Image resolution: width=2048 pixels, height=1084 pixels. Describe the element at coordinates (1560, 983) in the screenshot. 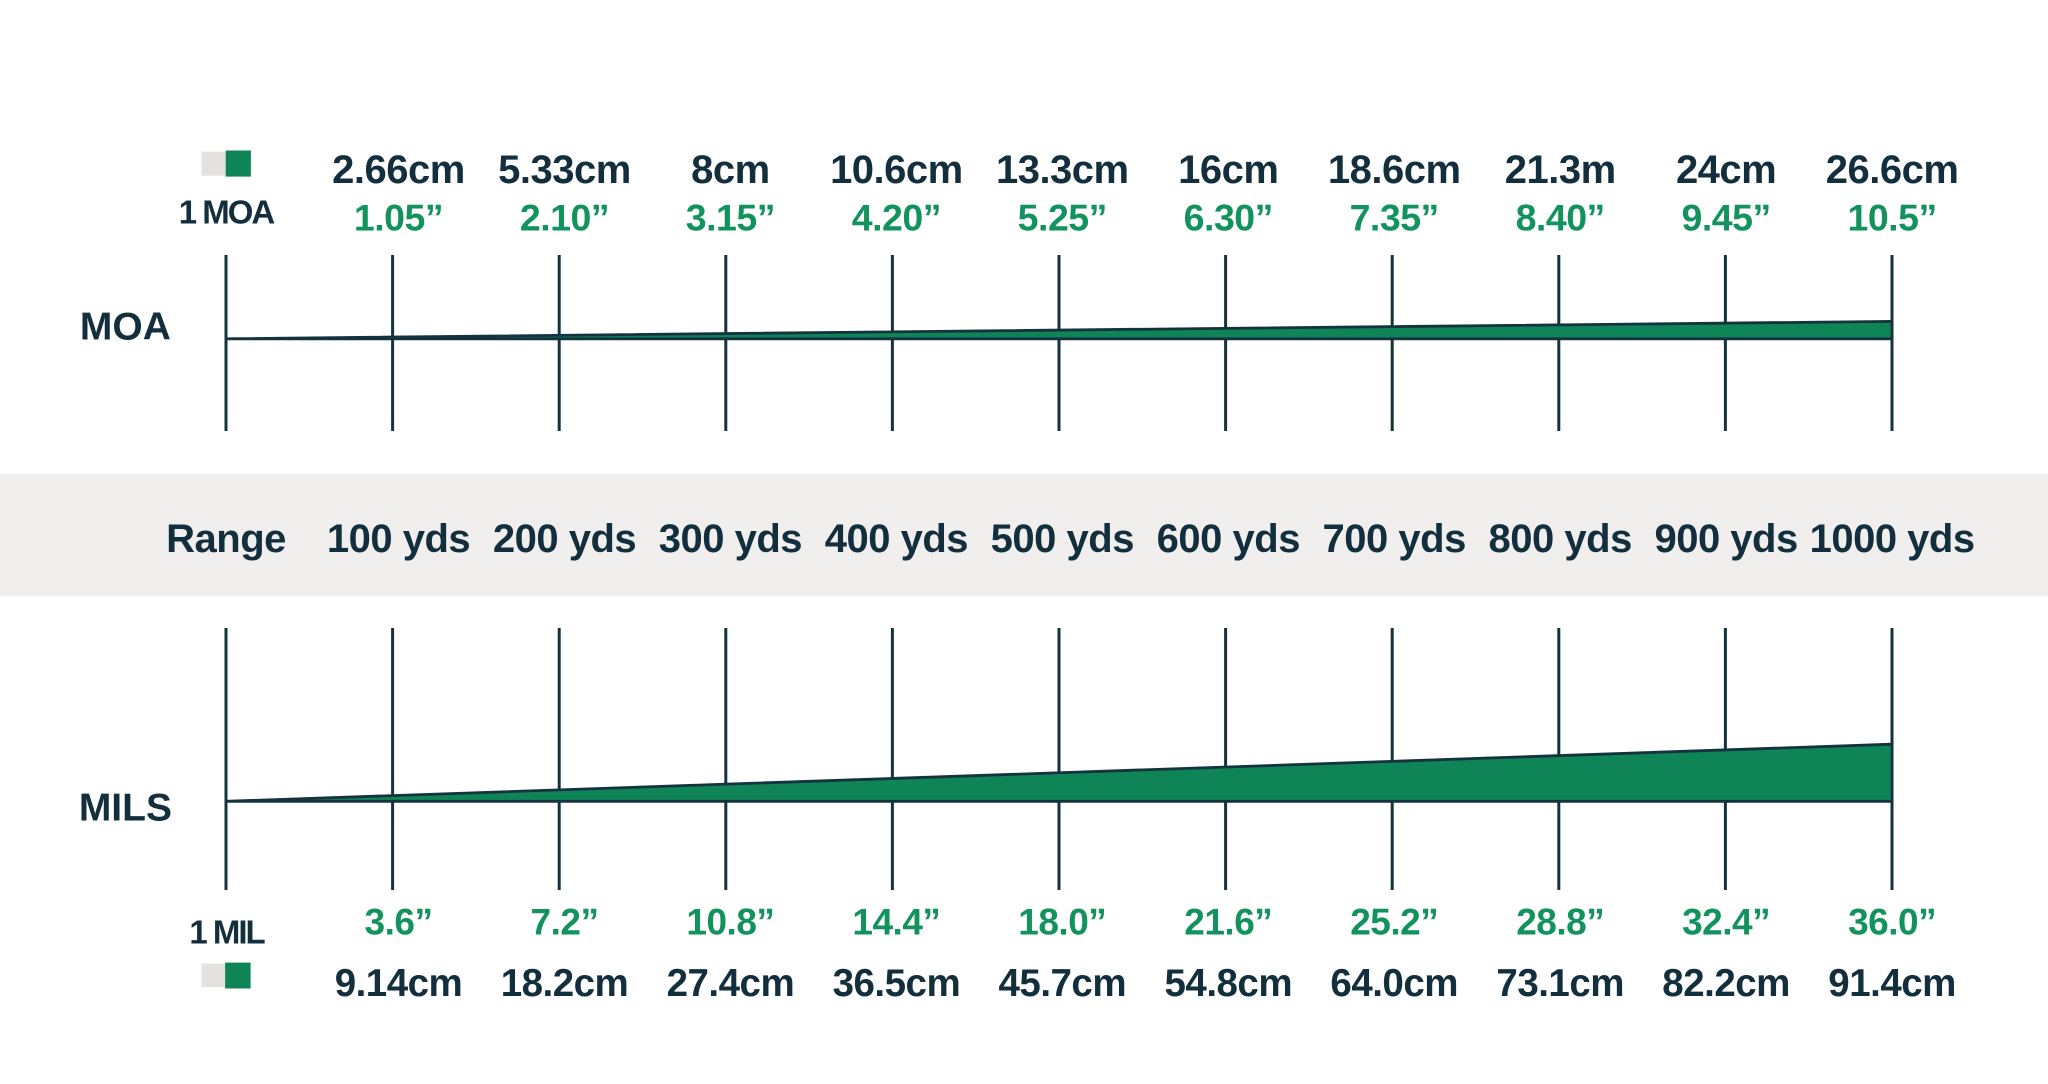

I see `svg-text: 73.1cm` at that location.